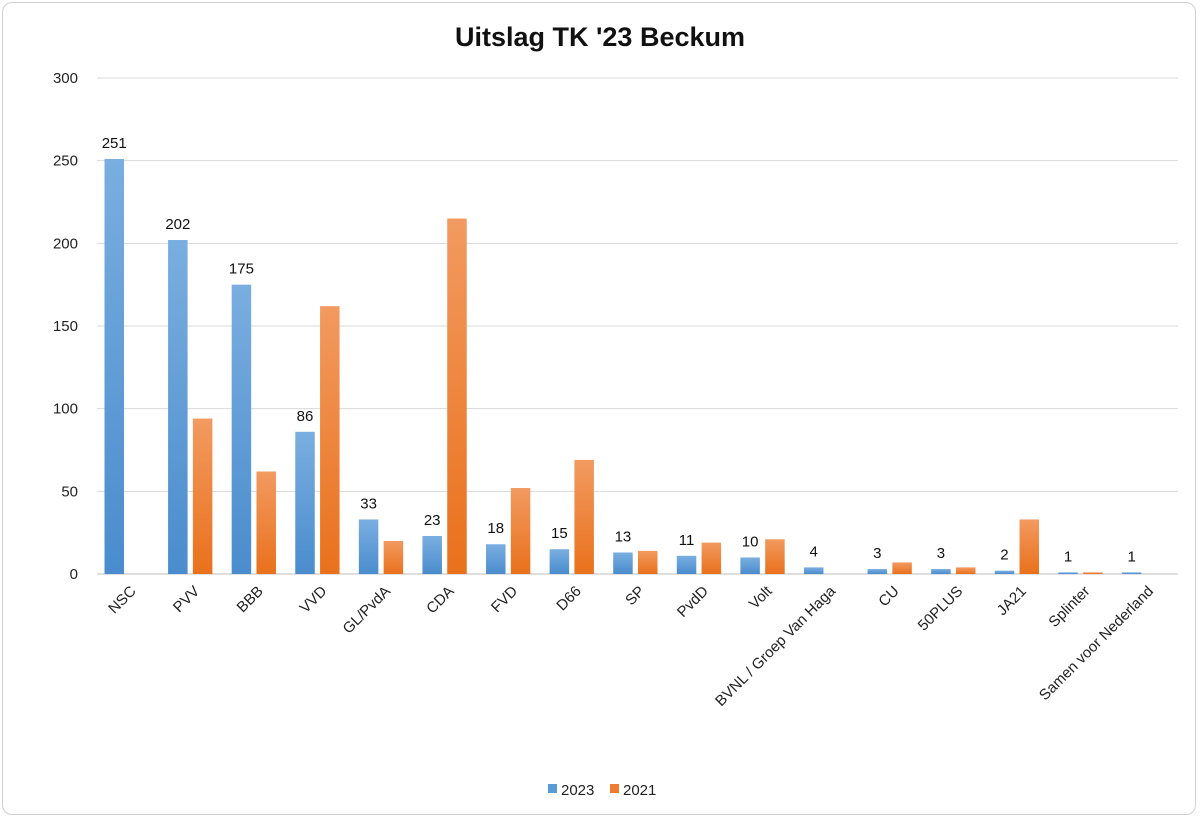 The height and width of the screenshot is (819, 1200). Describe the element at coordinates (750, 541) in the screenshot. I see `data-label: 10` at that location.